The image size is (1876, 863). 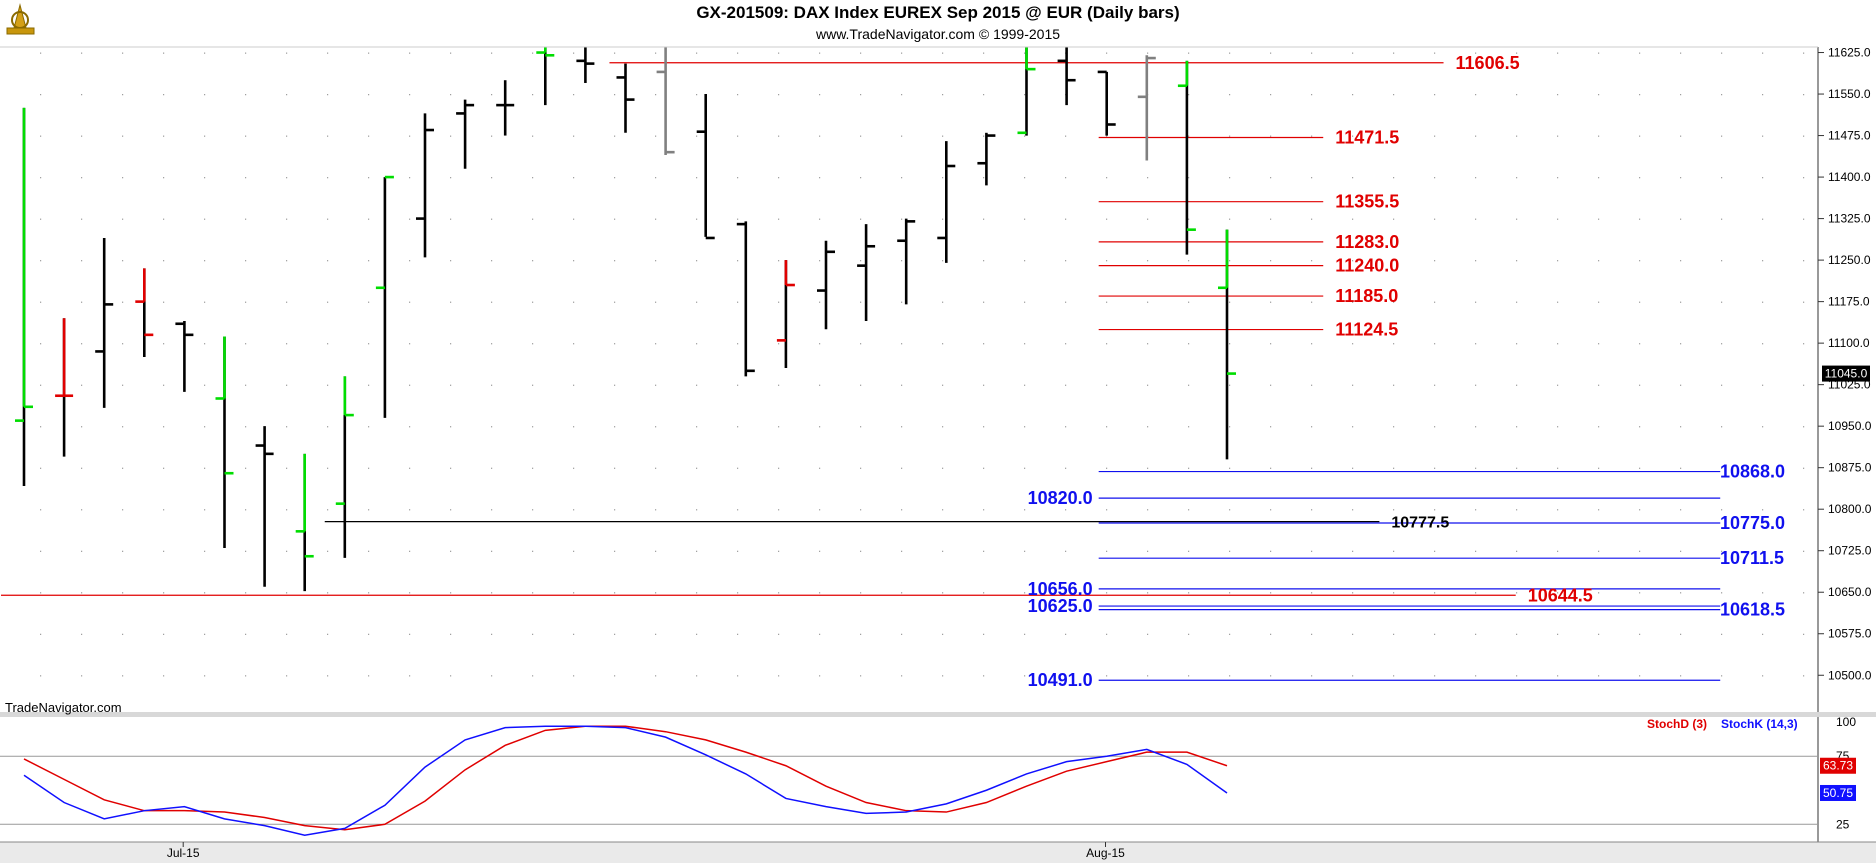 I want to click on level-label: 10625.0, so click(x=1060, y=606).